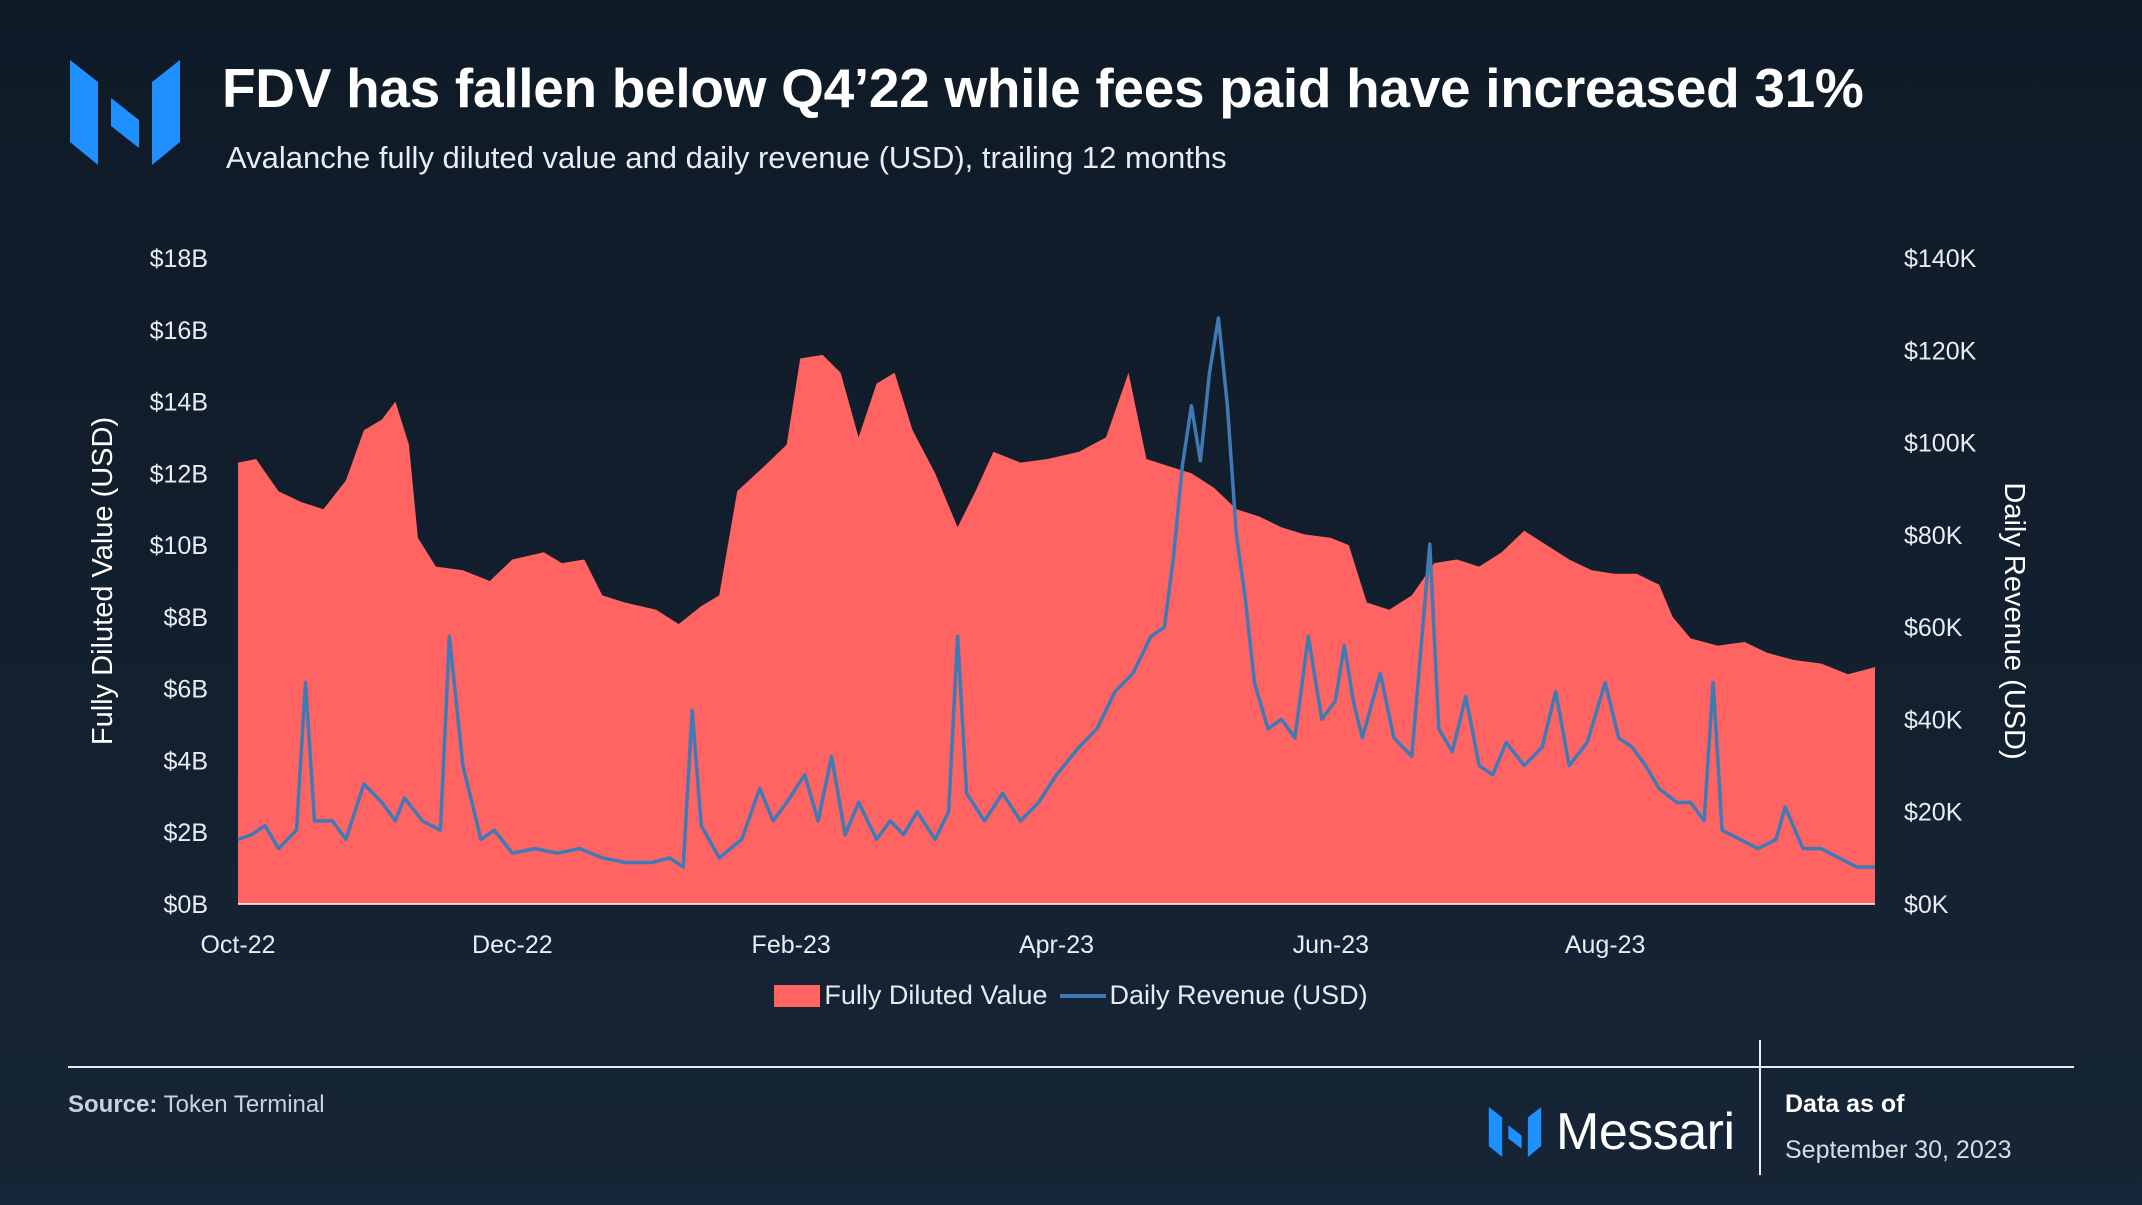 The image size is (2142, 1205). What do you see at coordinates (103, 581) in the screenshot?
I see `left-axis-title: Fully Diluted Value (USD)` at bounding box center [103, 581].